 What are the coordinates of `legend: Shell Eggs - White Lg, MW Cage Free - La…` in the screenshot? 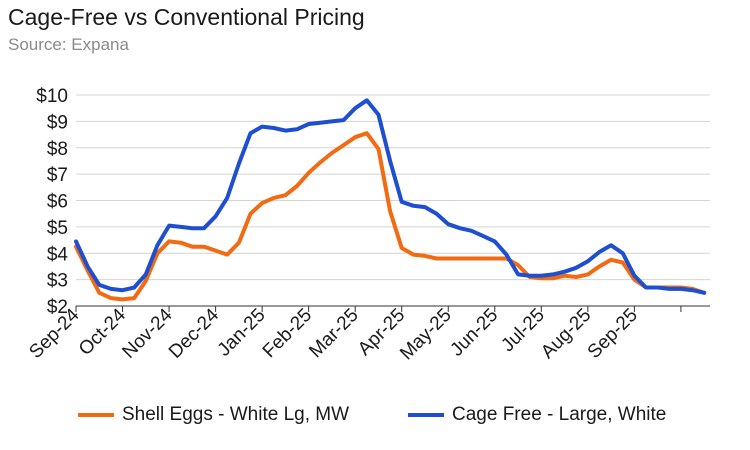 It's located at (375, 419).